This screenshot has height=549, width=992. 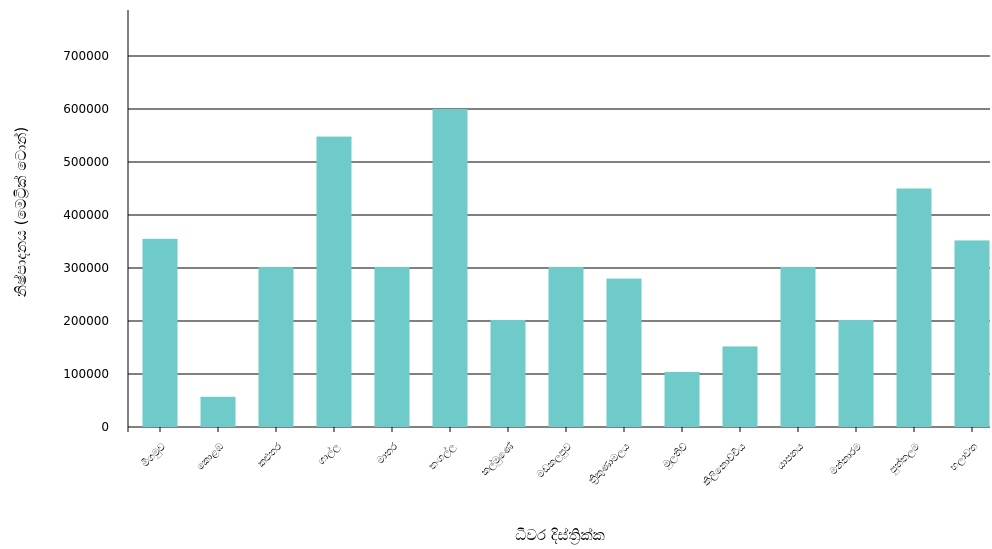 What do you see at coordinates (105, 427) in the screenshot?
I see `y-tick-label: 0` at bounding box center [105, 427].